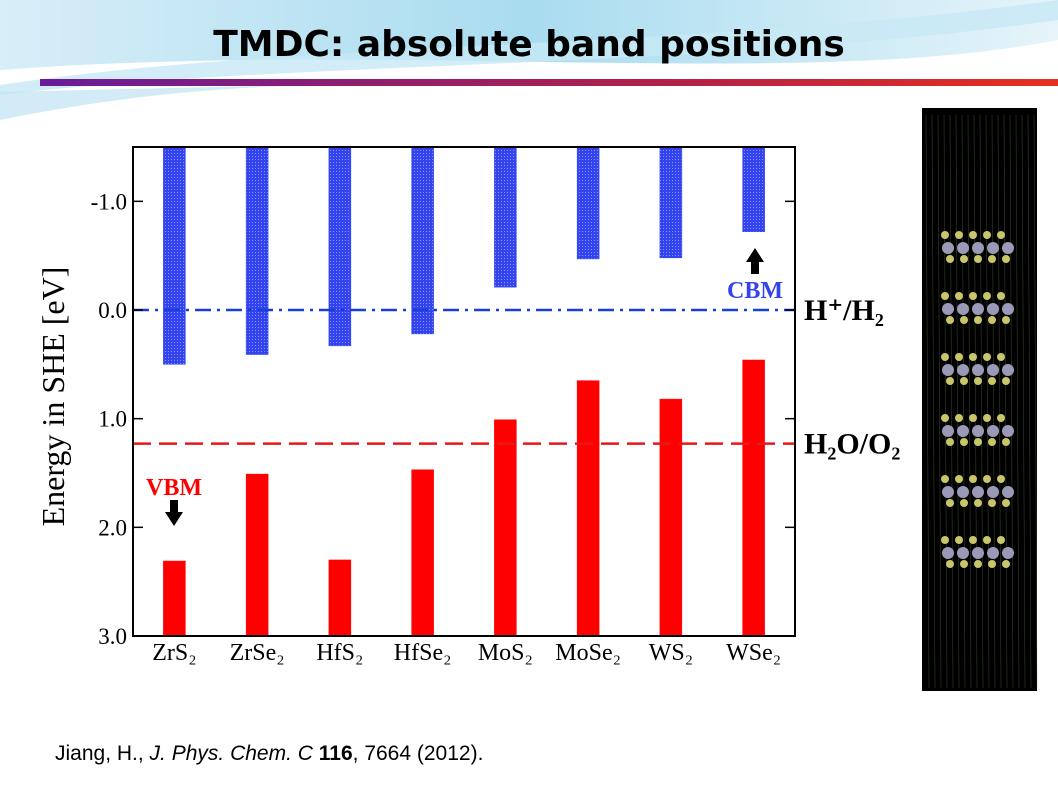  What do you see at coordinates (231, 753) in the screenshot?
I see `citation-journal: J. Phys. Chem. C` at bounding box center [231, 753].